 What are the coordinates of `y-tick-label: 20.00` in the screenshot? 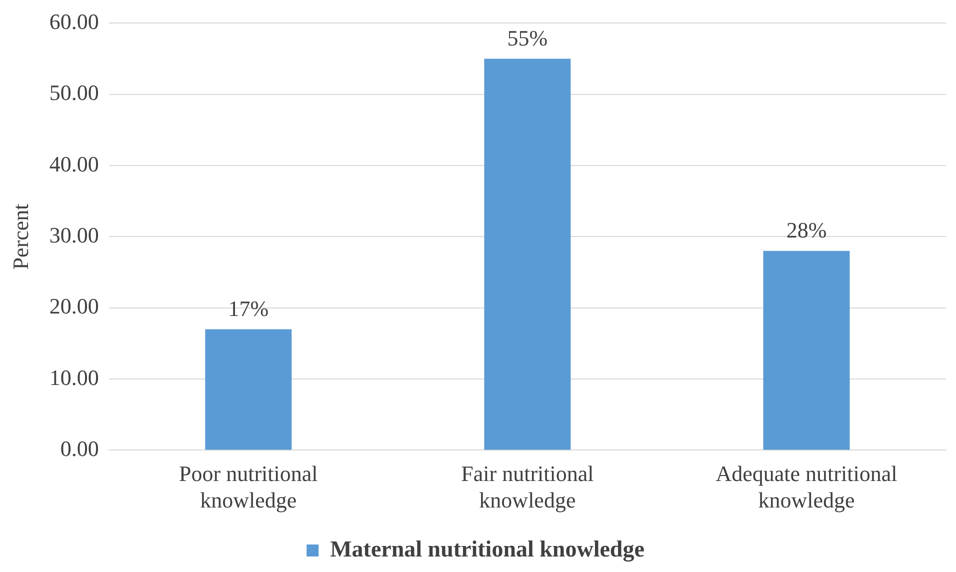 It's located at (74, 306).